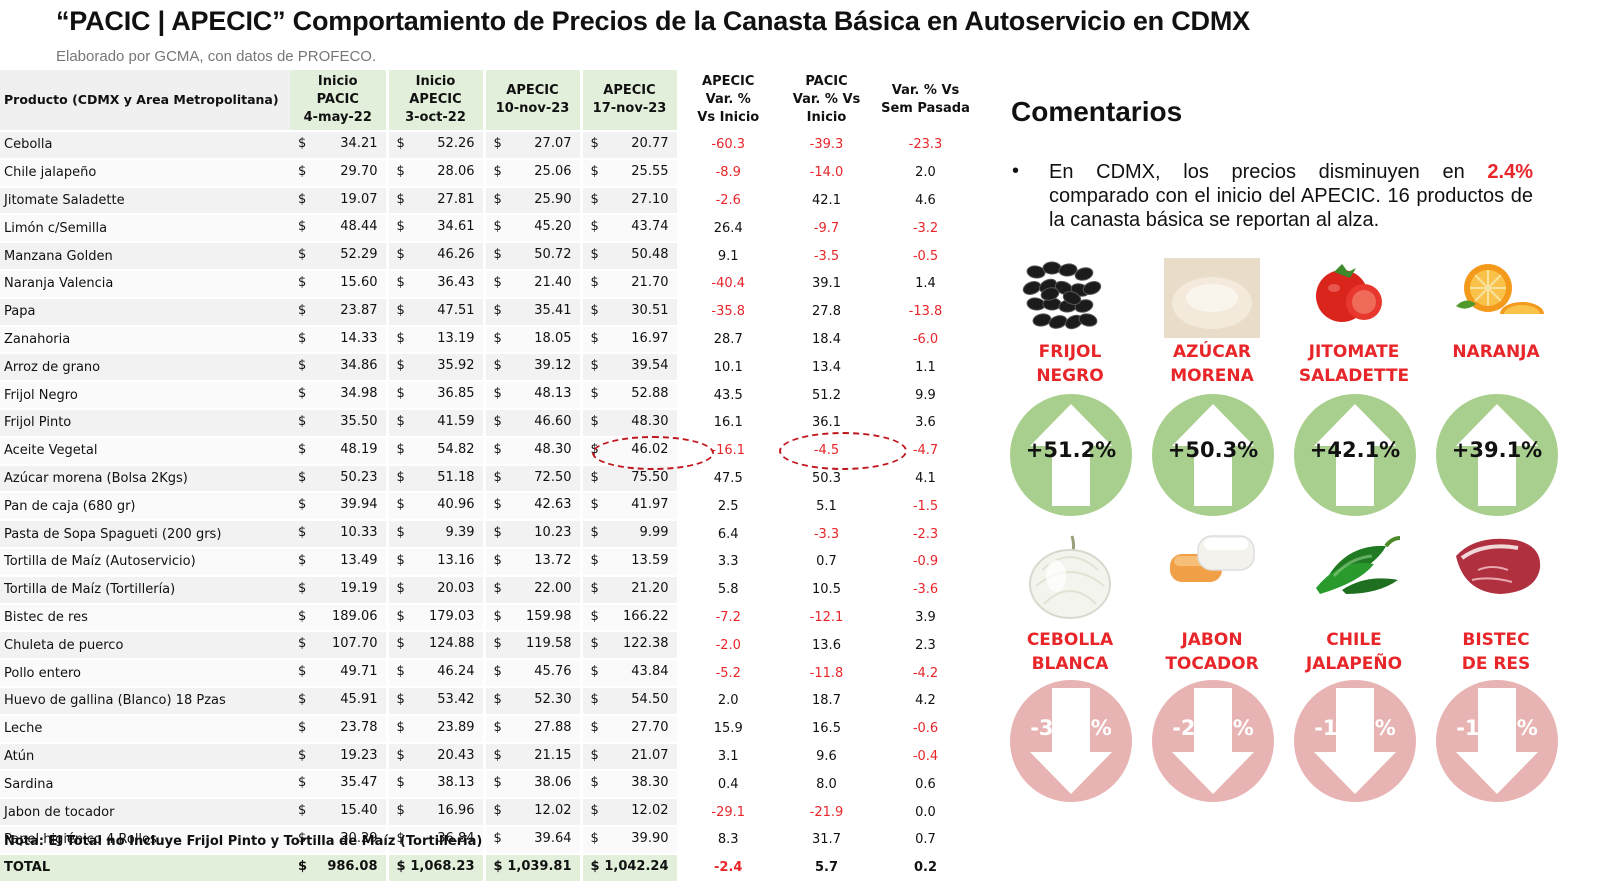 This screenshot has width=1600, height=883. I want to click on product-name: Papel higiénico 4 Rollos, so click(145, 840).